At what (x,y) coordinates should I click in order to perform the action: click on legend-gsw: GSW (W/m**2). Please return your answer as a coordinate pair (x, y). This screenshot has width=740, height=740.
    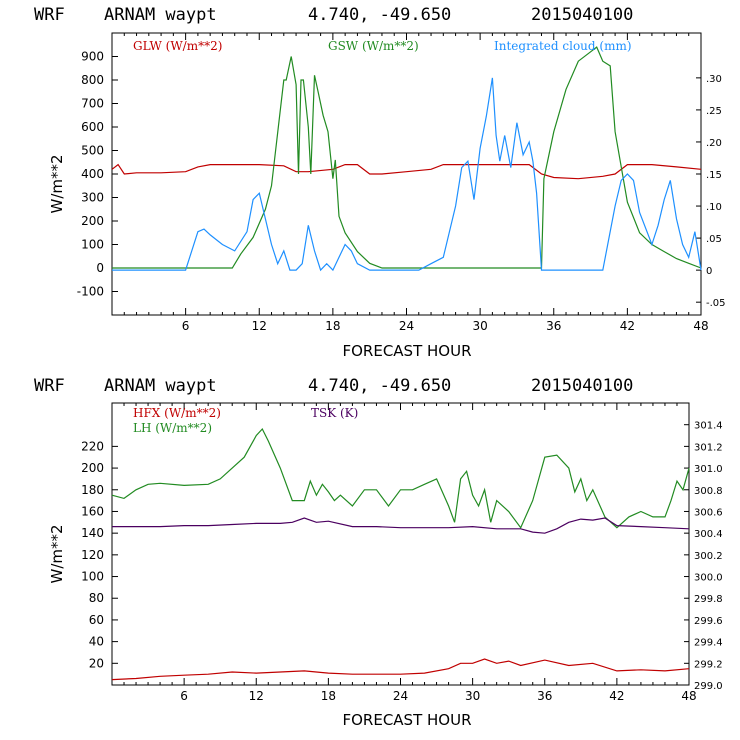
    Looking at the image, I should click on (373, 46).